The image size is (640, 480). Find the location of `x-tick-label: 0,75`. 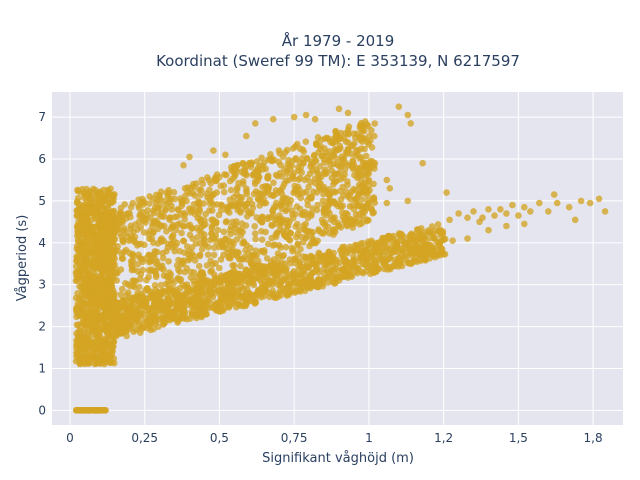

x-tick-label: 0,75 is located at coordinates (294, 438).